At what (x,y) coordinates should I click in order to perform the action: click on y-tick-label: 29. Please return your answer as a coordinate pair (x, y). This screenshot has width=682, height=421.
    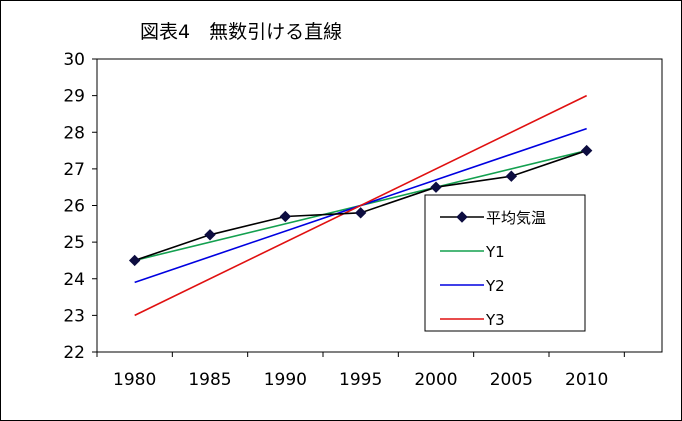
    Looking at the image, I should click on (74, 97).